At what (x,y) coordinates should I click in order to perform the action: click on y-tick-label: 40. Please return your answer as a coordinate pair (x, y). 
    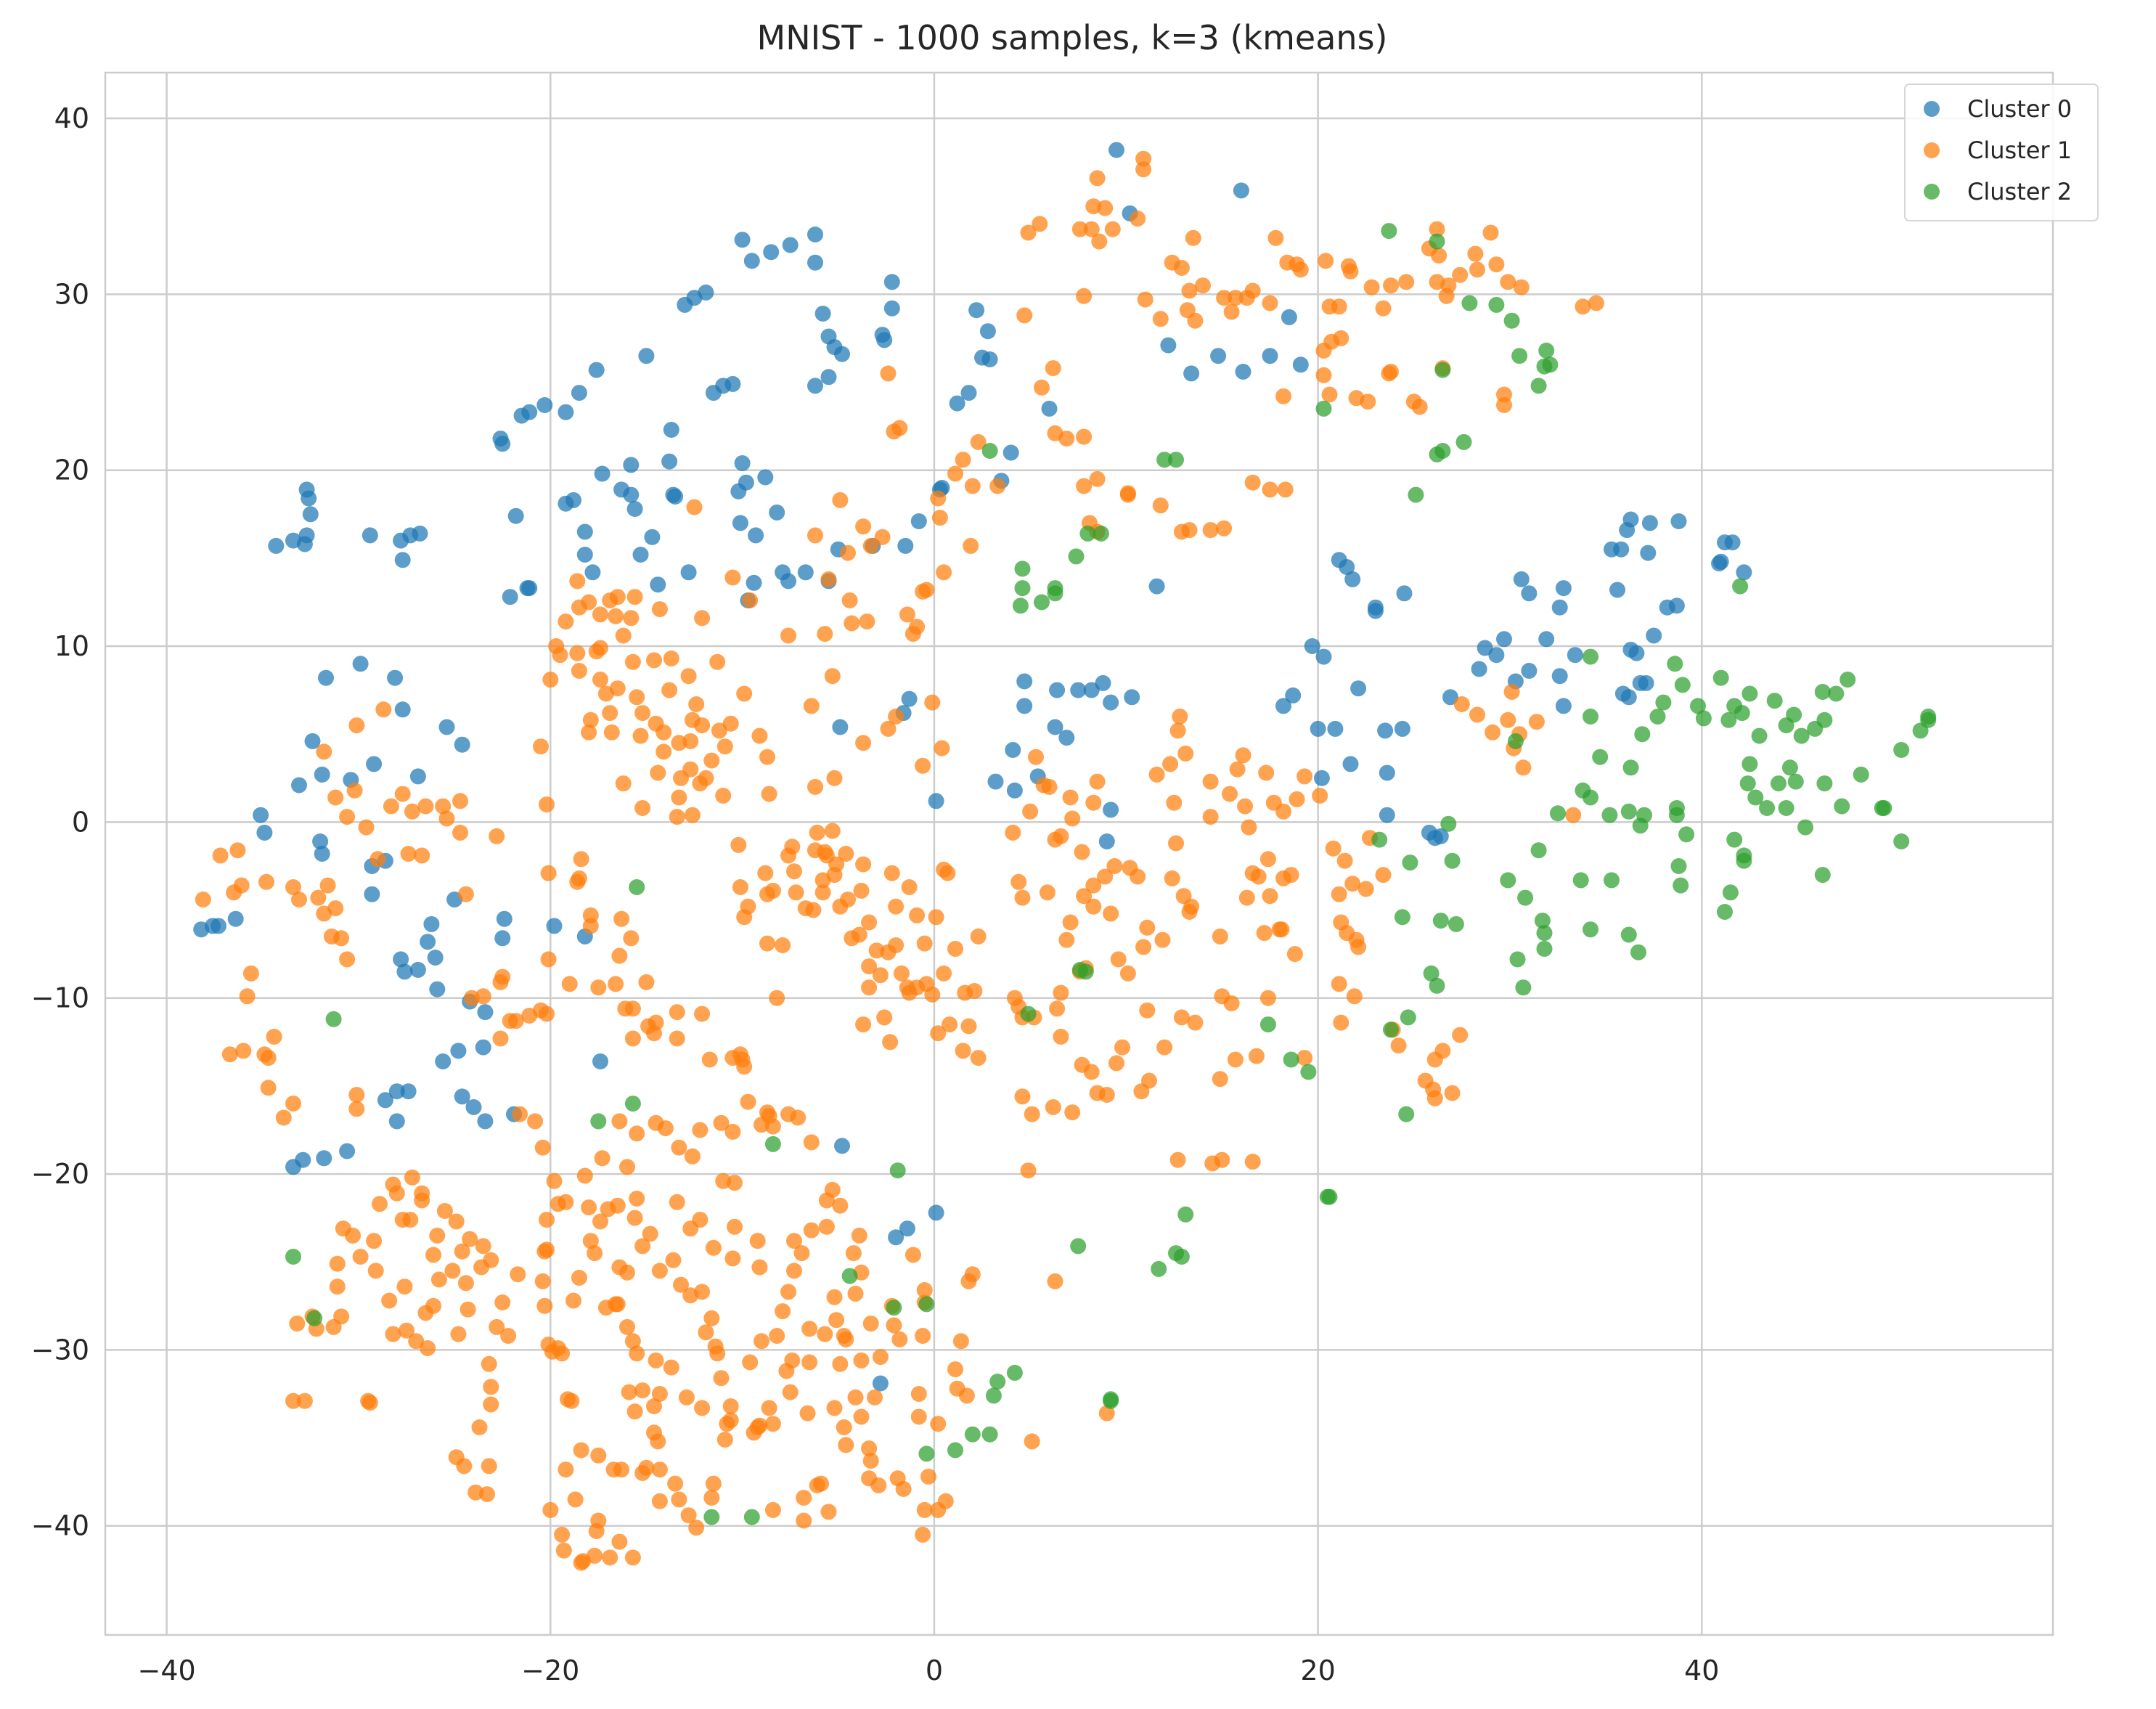
    Looking at the image, I should click on (71, 118).